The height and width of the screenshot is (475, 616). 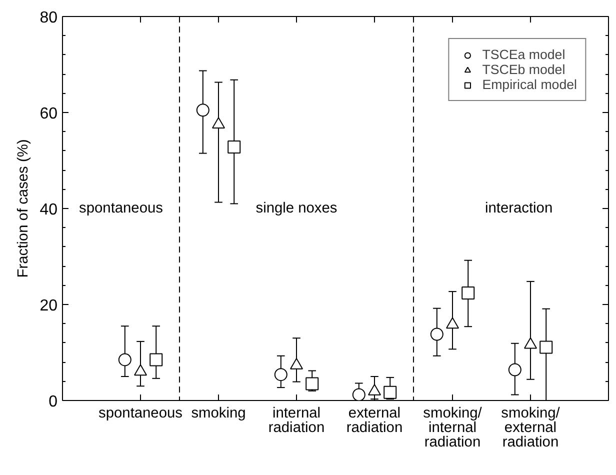 What do you see at coordinates (524, 69) in the screenshot?
I see `legend-label: TSCEb model` at bounding box center [524, 69].